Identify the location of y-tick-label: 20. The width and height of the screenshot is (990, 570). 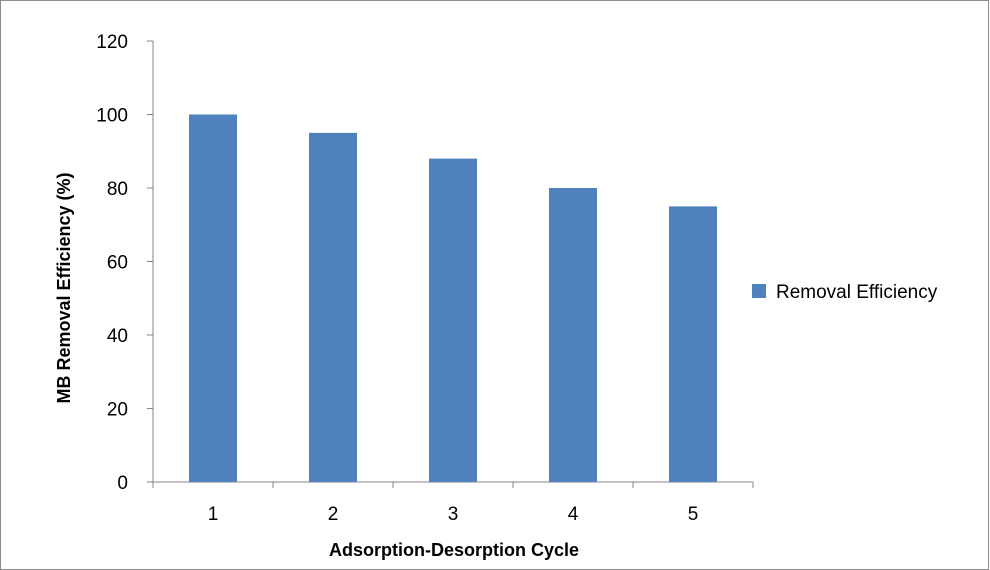
(117, 410).